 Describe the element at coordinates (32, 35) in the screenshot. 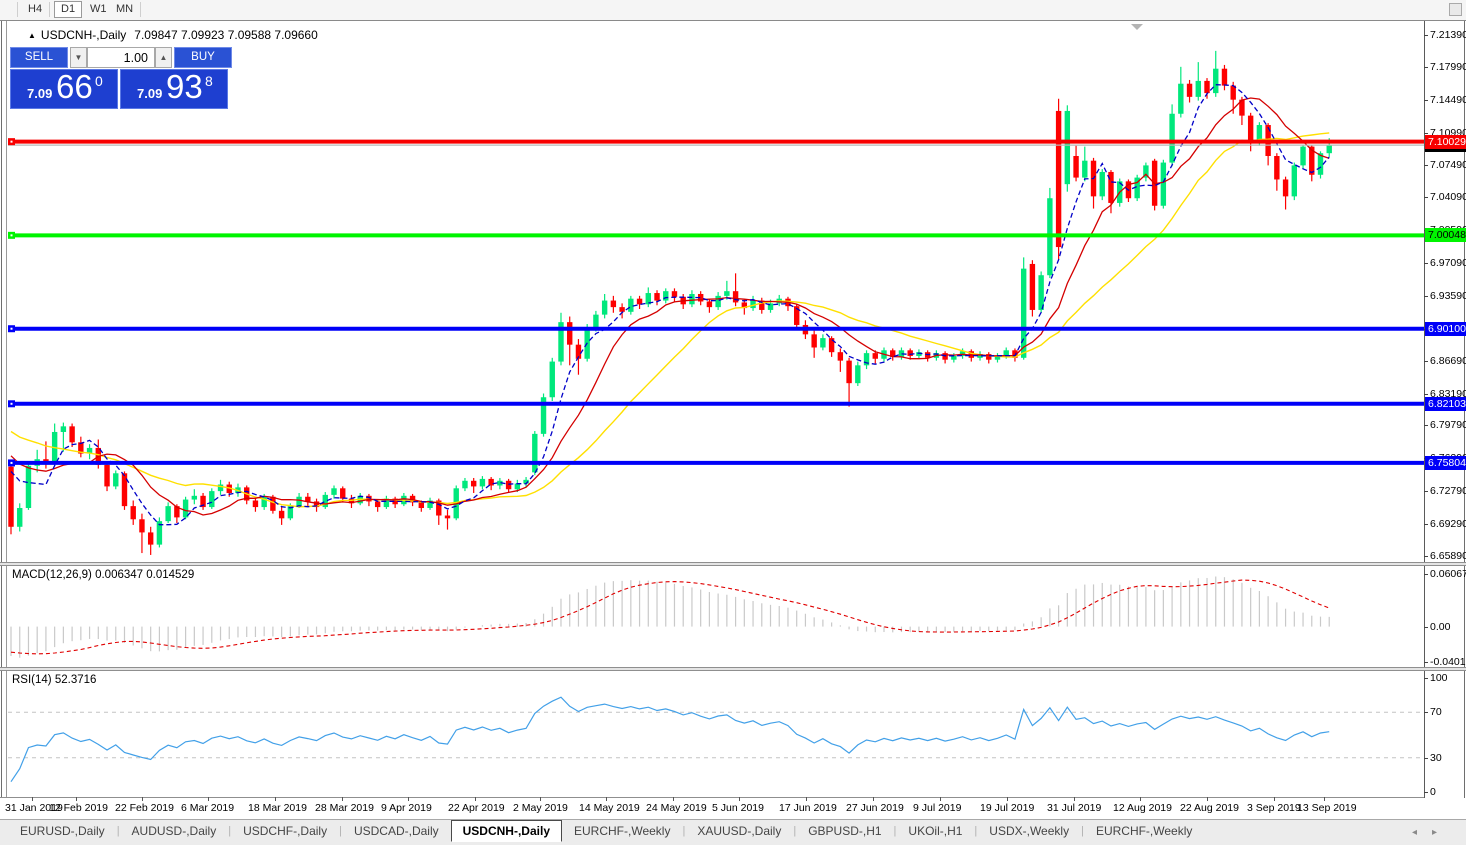

I see `collapse-trade-panel-icon: ▲` at that location.